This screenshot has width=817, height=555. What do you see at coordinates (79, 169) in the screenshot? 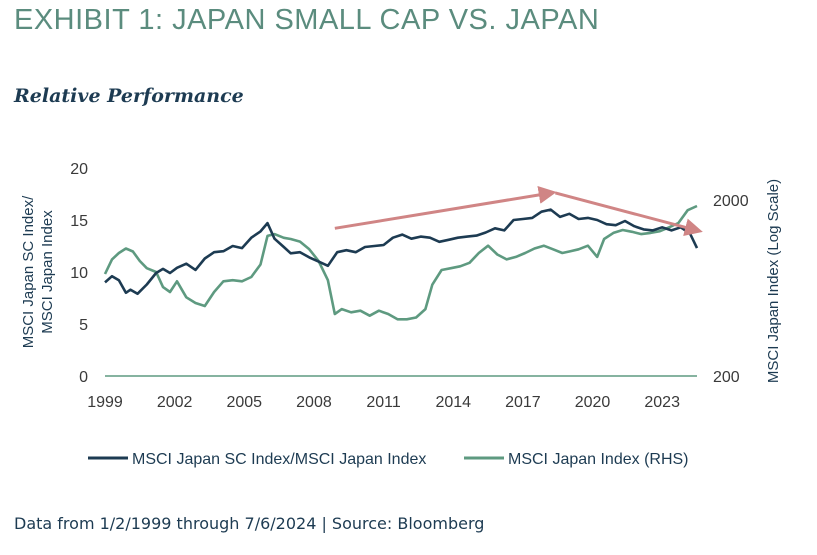
I see `left-tick-label: 20` at bounding box center [79, 169].